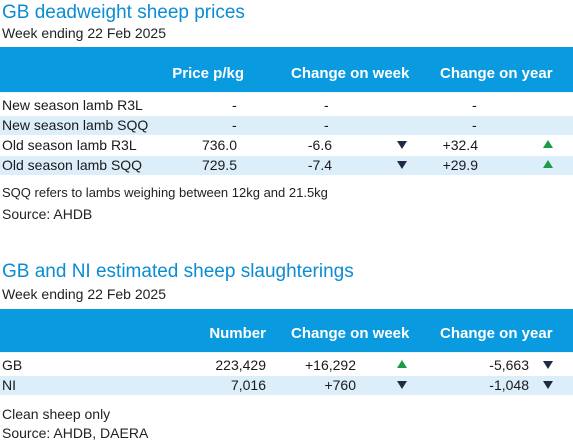 Image resolution: width=573 pixels, height=443 pixels. What do you see at coordinates (286, 145) in the screenshot?
I see `table-row: Old season lamb R3L 736.0 -6.6 +32.4` at bounding box center [286, 145].